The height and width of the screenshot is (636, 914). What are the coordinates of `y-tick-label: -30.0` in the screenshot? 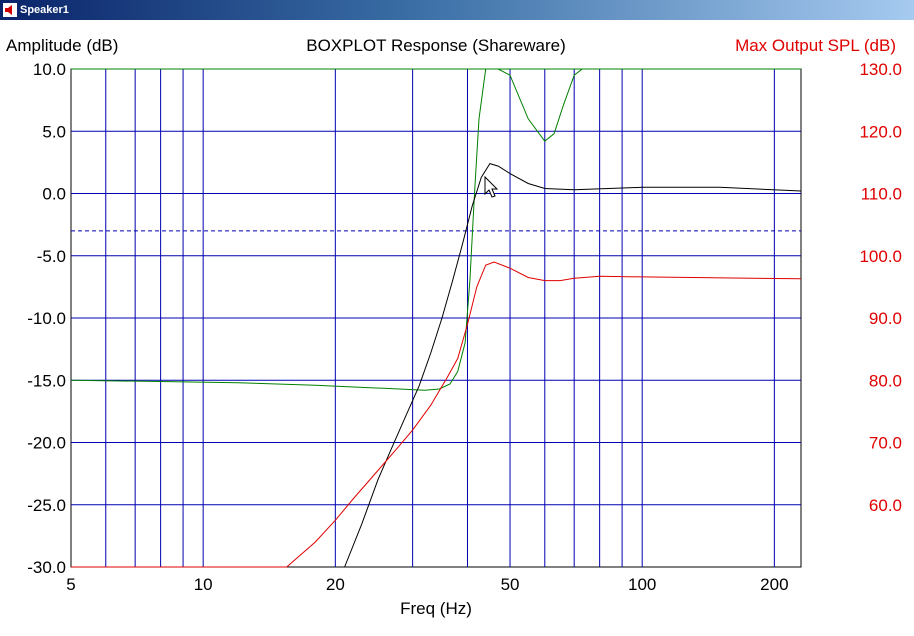 It's located at (46, 567).